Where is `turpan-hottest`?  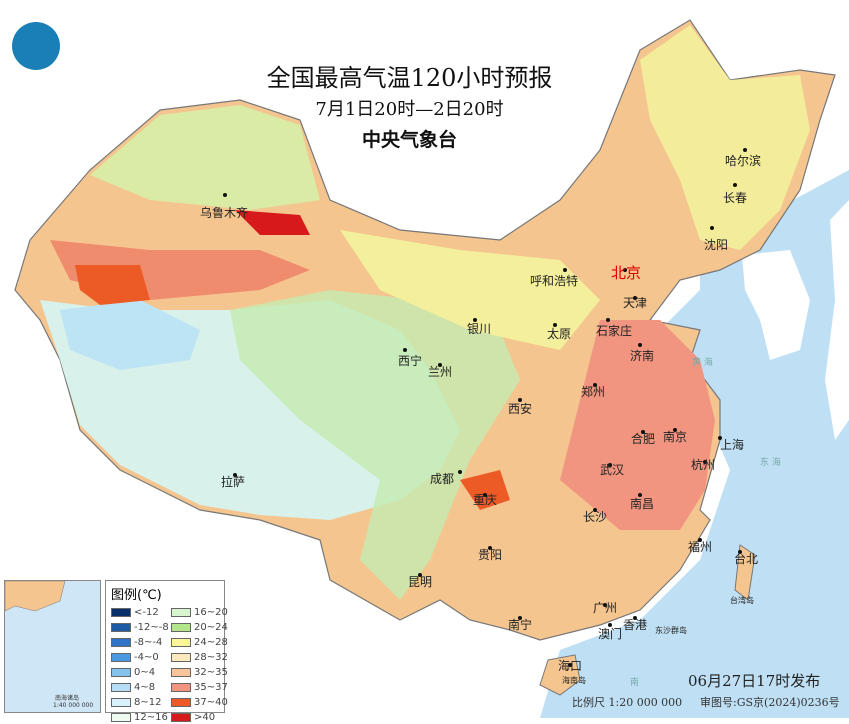
turpan-hottest is located at coordinates (272, 222).